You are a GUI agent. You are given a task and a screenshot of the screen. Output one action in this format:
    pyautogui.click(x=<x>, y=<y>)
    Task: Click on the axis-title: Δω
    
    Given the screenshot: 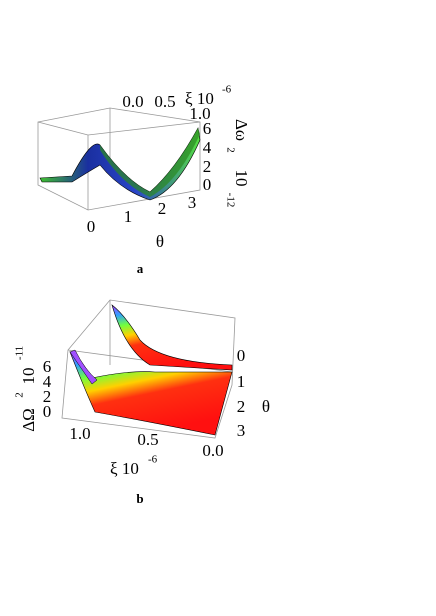 What is the action you would take?
    pyautogui.click(x=241, y=130)
    